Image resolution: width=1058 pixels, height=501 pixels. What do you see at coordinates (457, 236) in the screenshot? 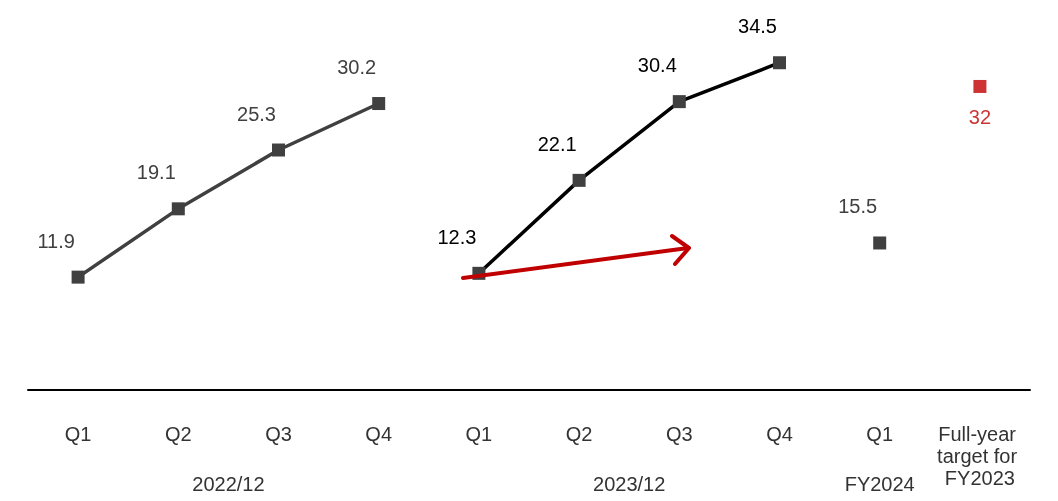
I see `data-label: 12.3` at bounding box center [457, 236].